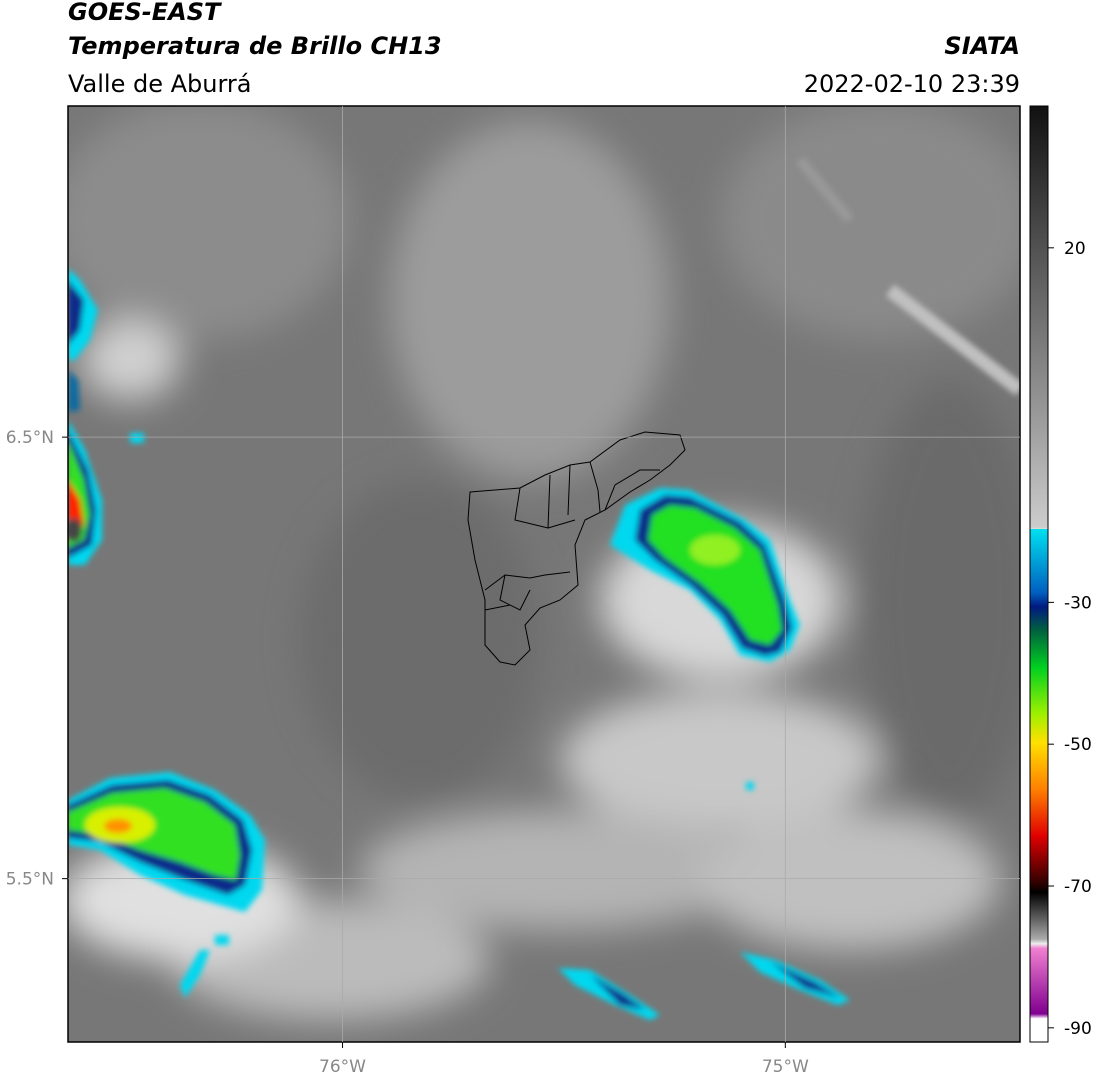 The image size is (1094, 1078). I want to click on colorbar-tick-label: -30, so click(1078, 603).